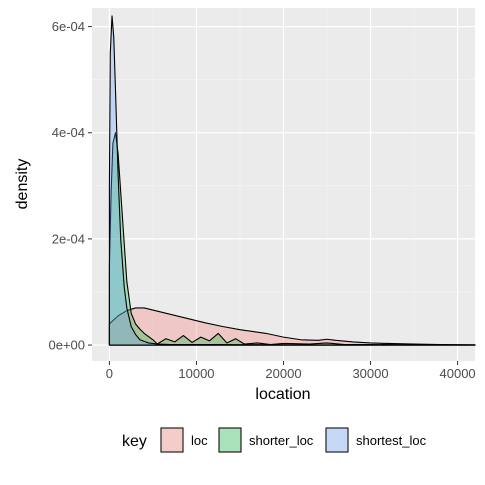 This screenshot has width=485, height=485. I want to click on y-tick-label: 6e-04, so click(68, 26).